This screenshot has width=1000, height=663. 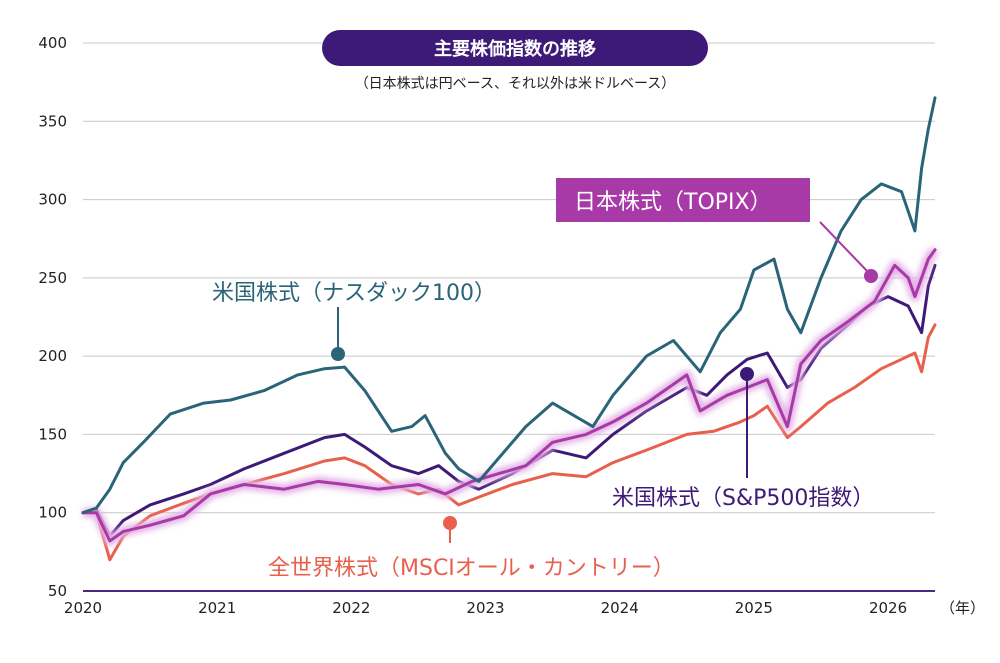 What do you see at coordinates (754, 608) in the screenshot?
I see `x-tick-label: 2025` at bounding box center [754, 608].